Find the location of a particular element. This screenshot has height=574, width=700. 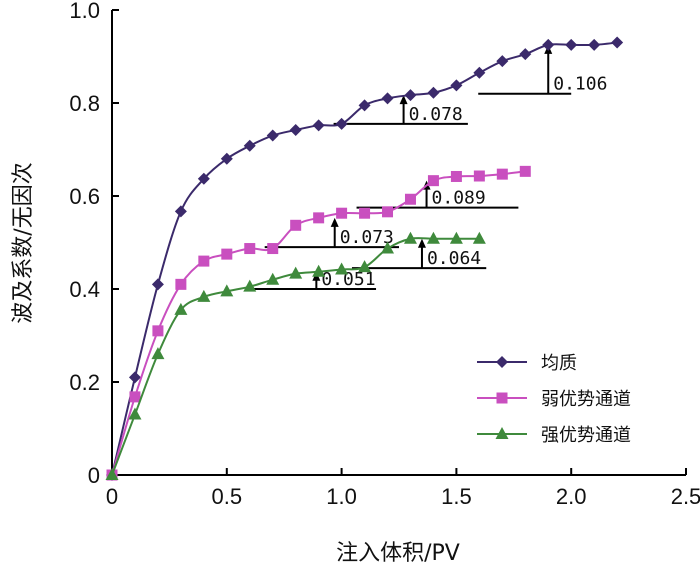

x-tick-label: 0.5 is located at coordinates (227, 496).